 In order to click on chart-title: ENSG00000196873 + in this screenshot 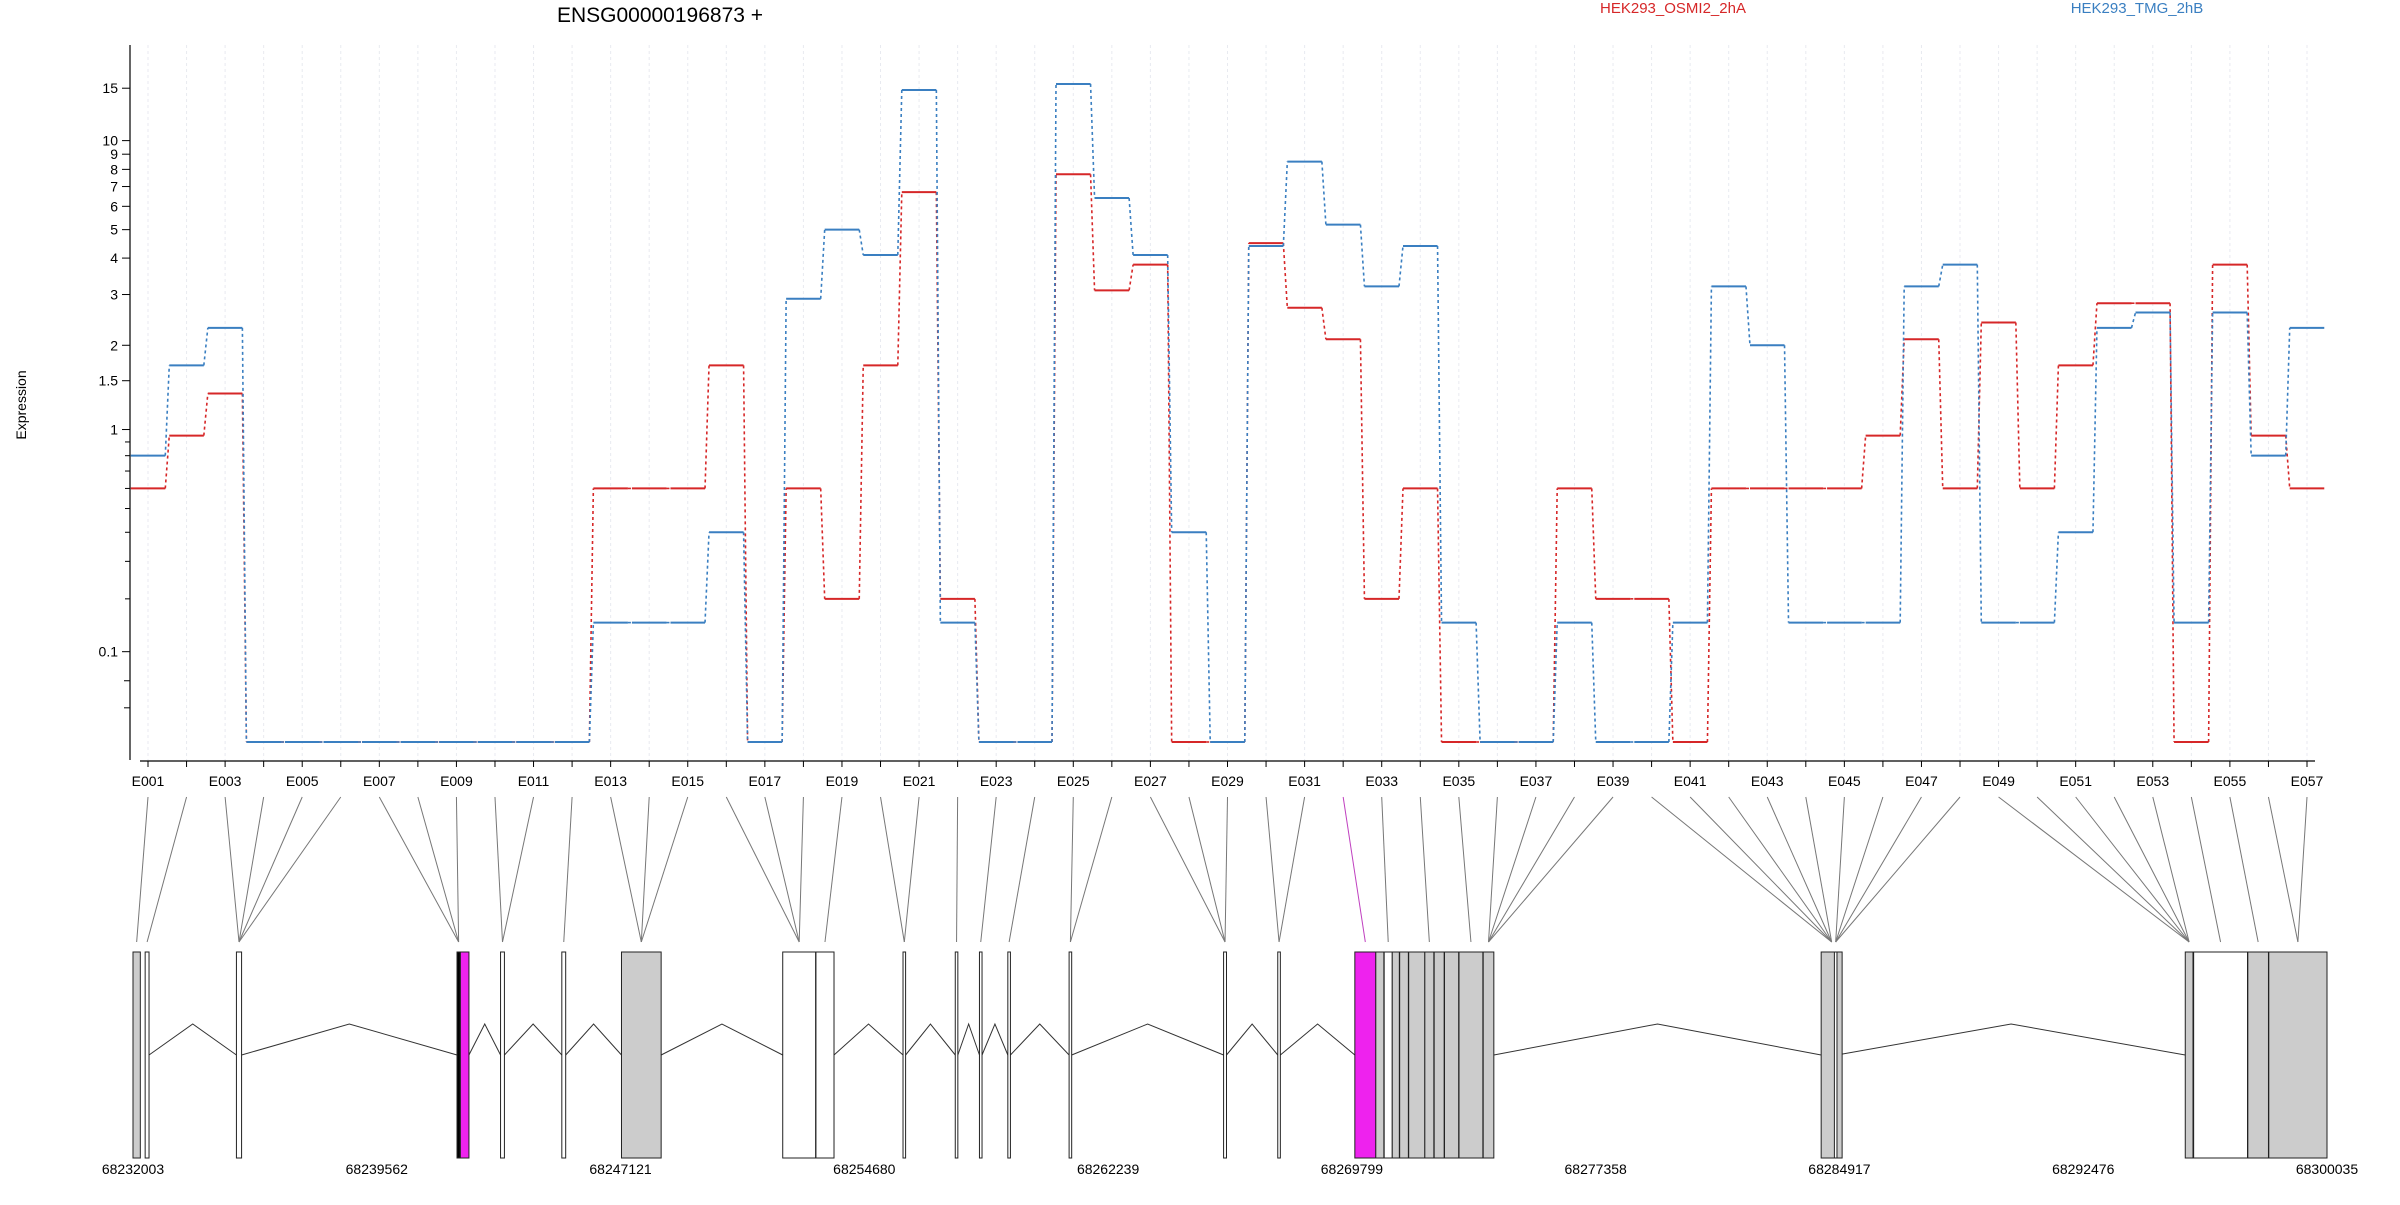, I will do `click(660, 15)`.